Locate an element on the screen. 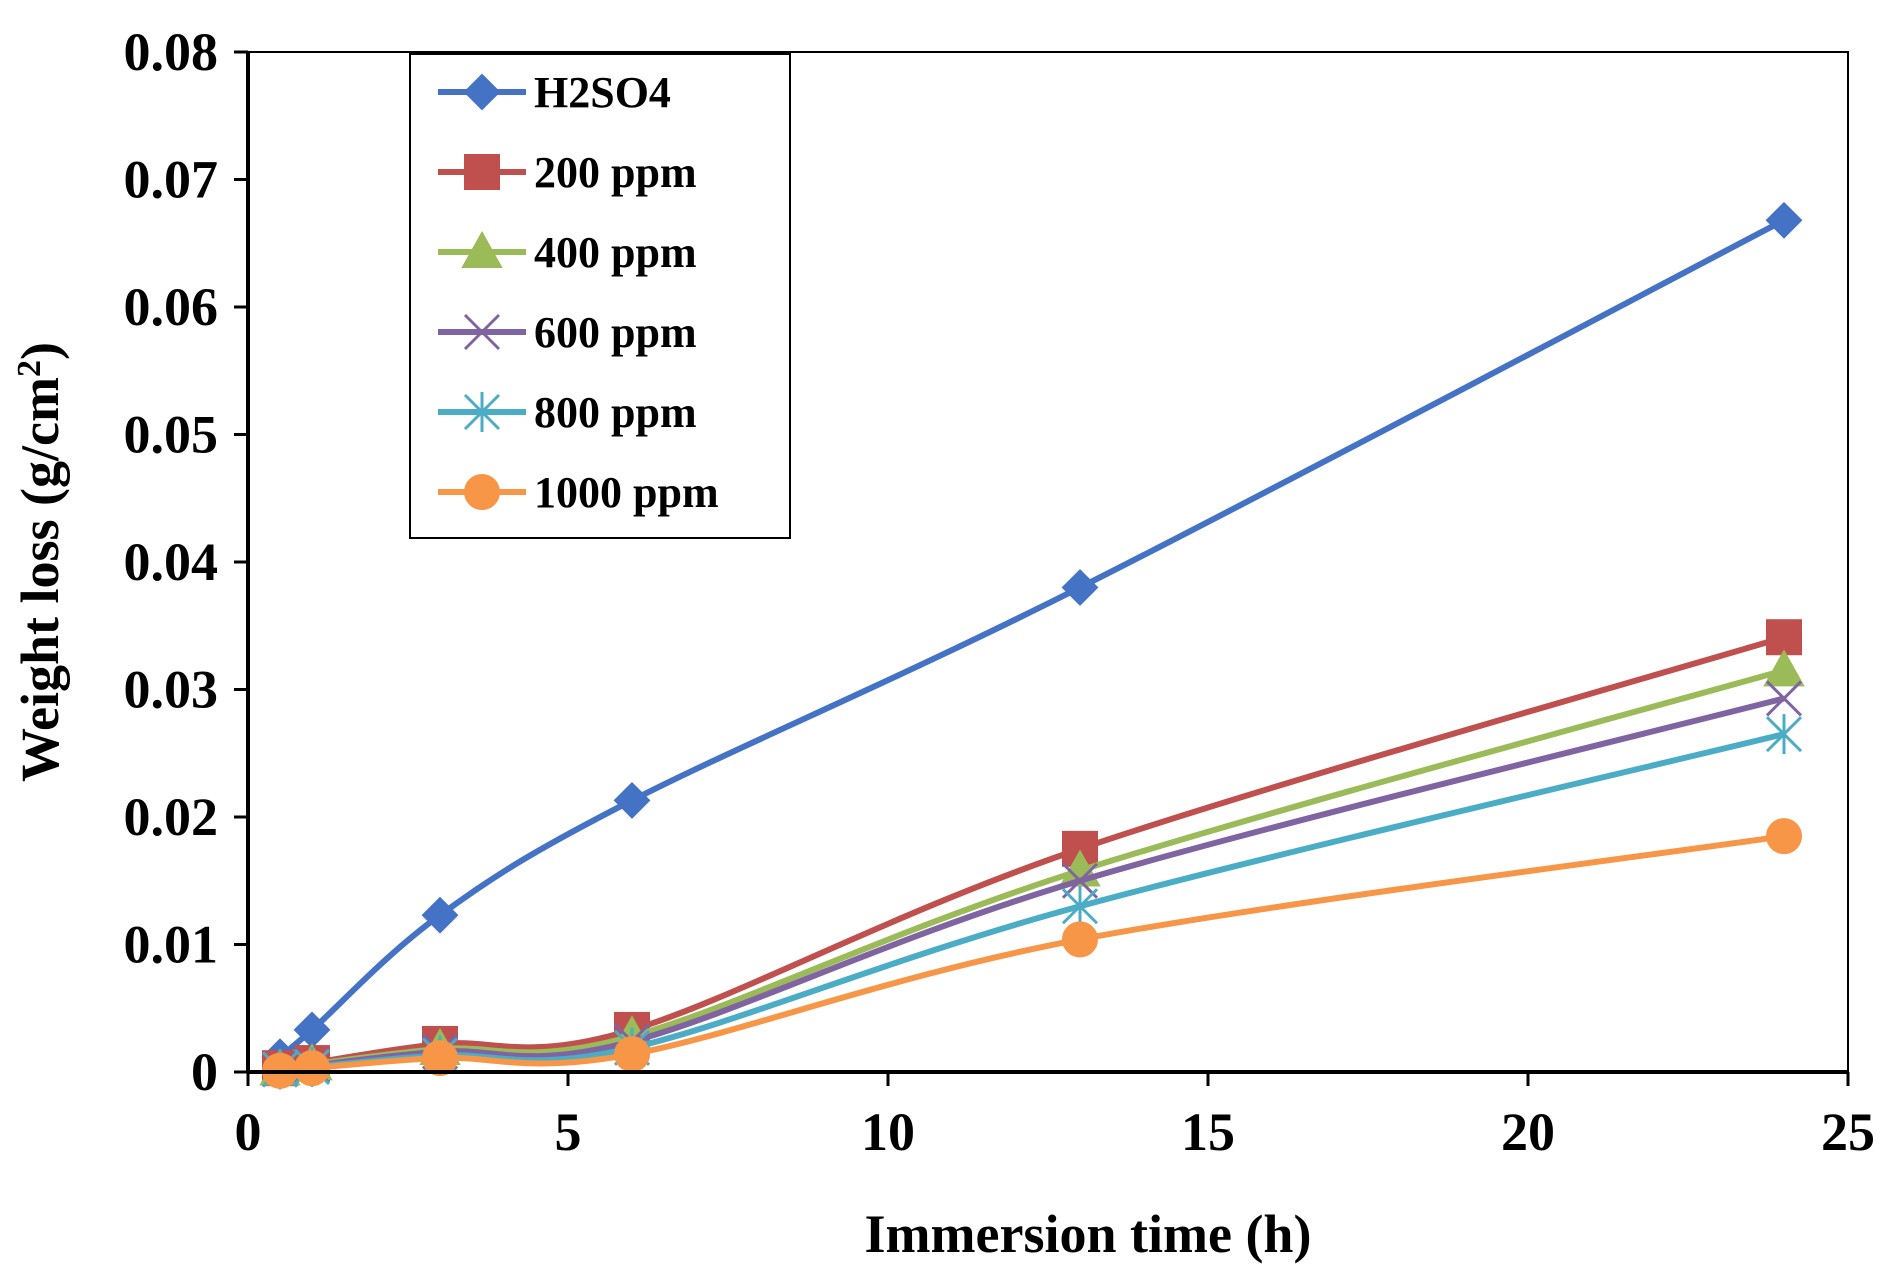  legend-label: H2SO4 is located at coordinates (602, 92).